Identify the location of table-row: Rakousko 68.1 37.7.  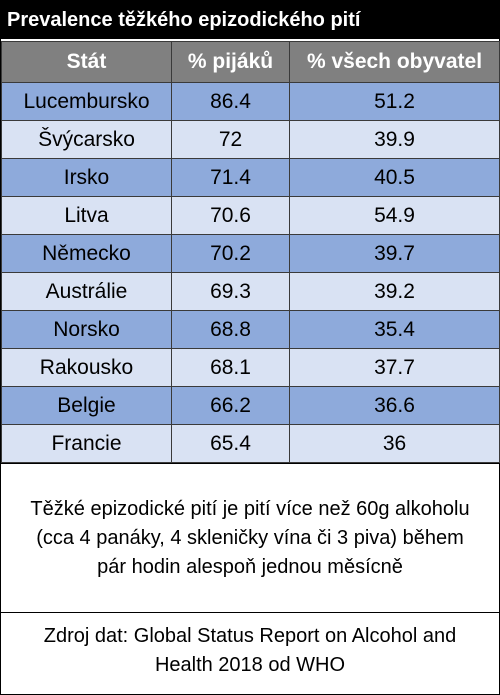
(250, 367).